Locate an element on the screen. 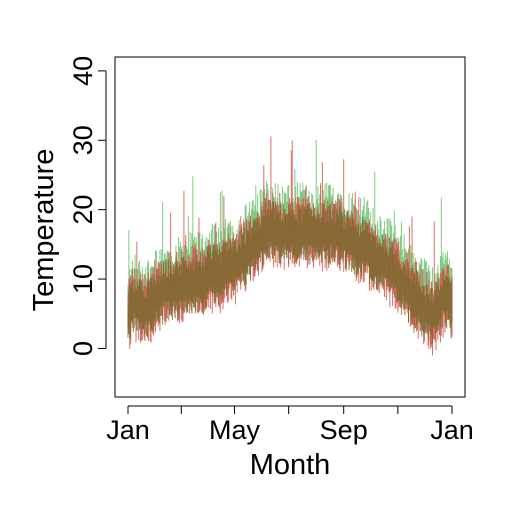 Image resolution: width=523 pixels, height=517 pixels. x-axis-title: Month is located at coordinates (290, 465).